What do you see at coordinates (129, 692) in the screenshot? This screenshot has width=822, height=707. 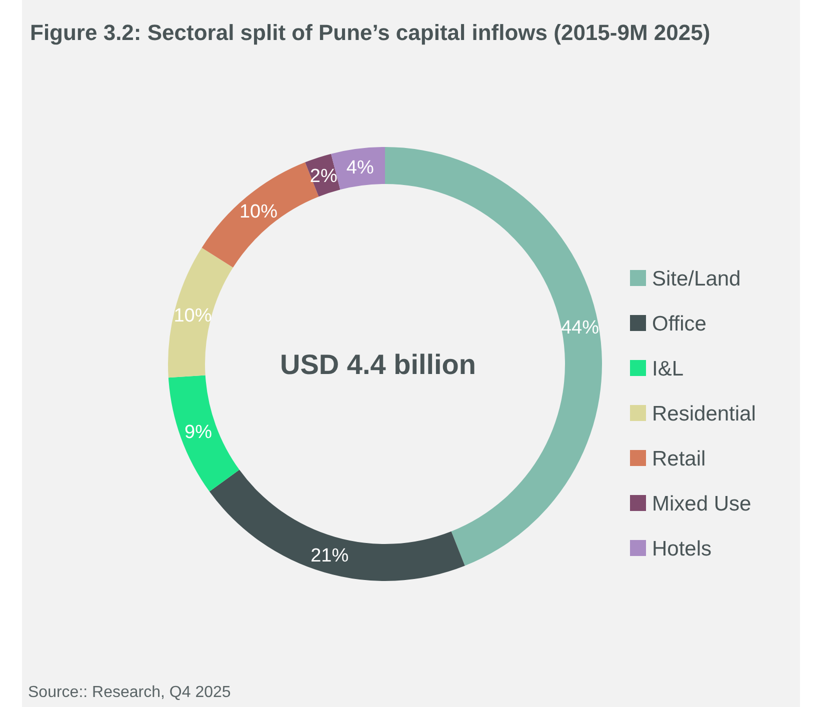 I see `source-note: Source:: Research, Q4 2025` at bounding box center [129, 692].